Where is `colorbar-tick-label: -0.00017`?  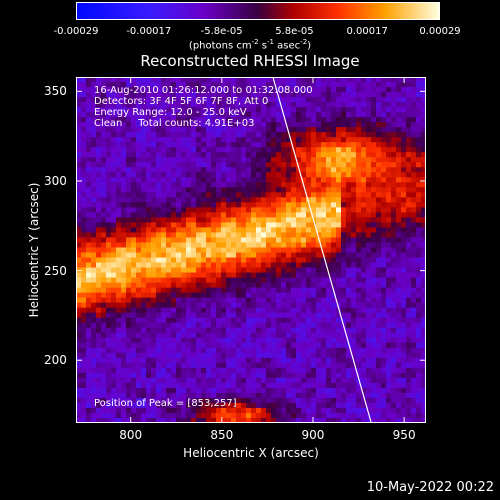 colorbar-tick-label: -0.00017 is located at coordinates (149, 31).